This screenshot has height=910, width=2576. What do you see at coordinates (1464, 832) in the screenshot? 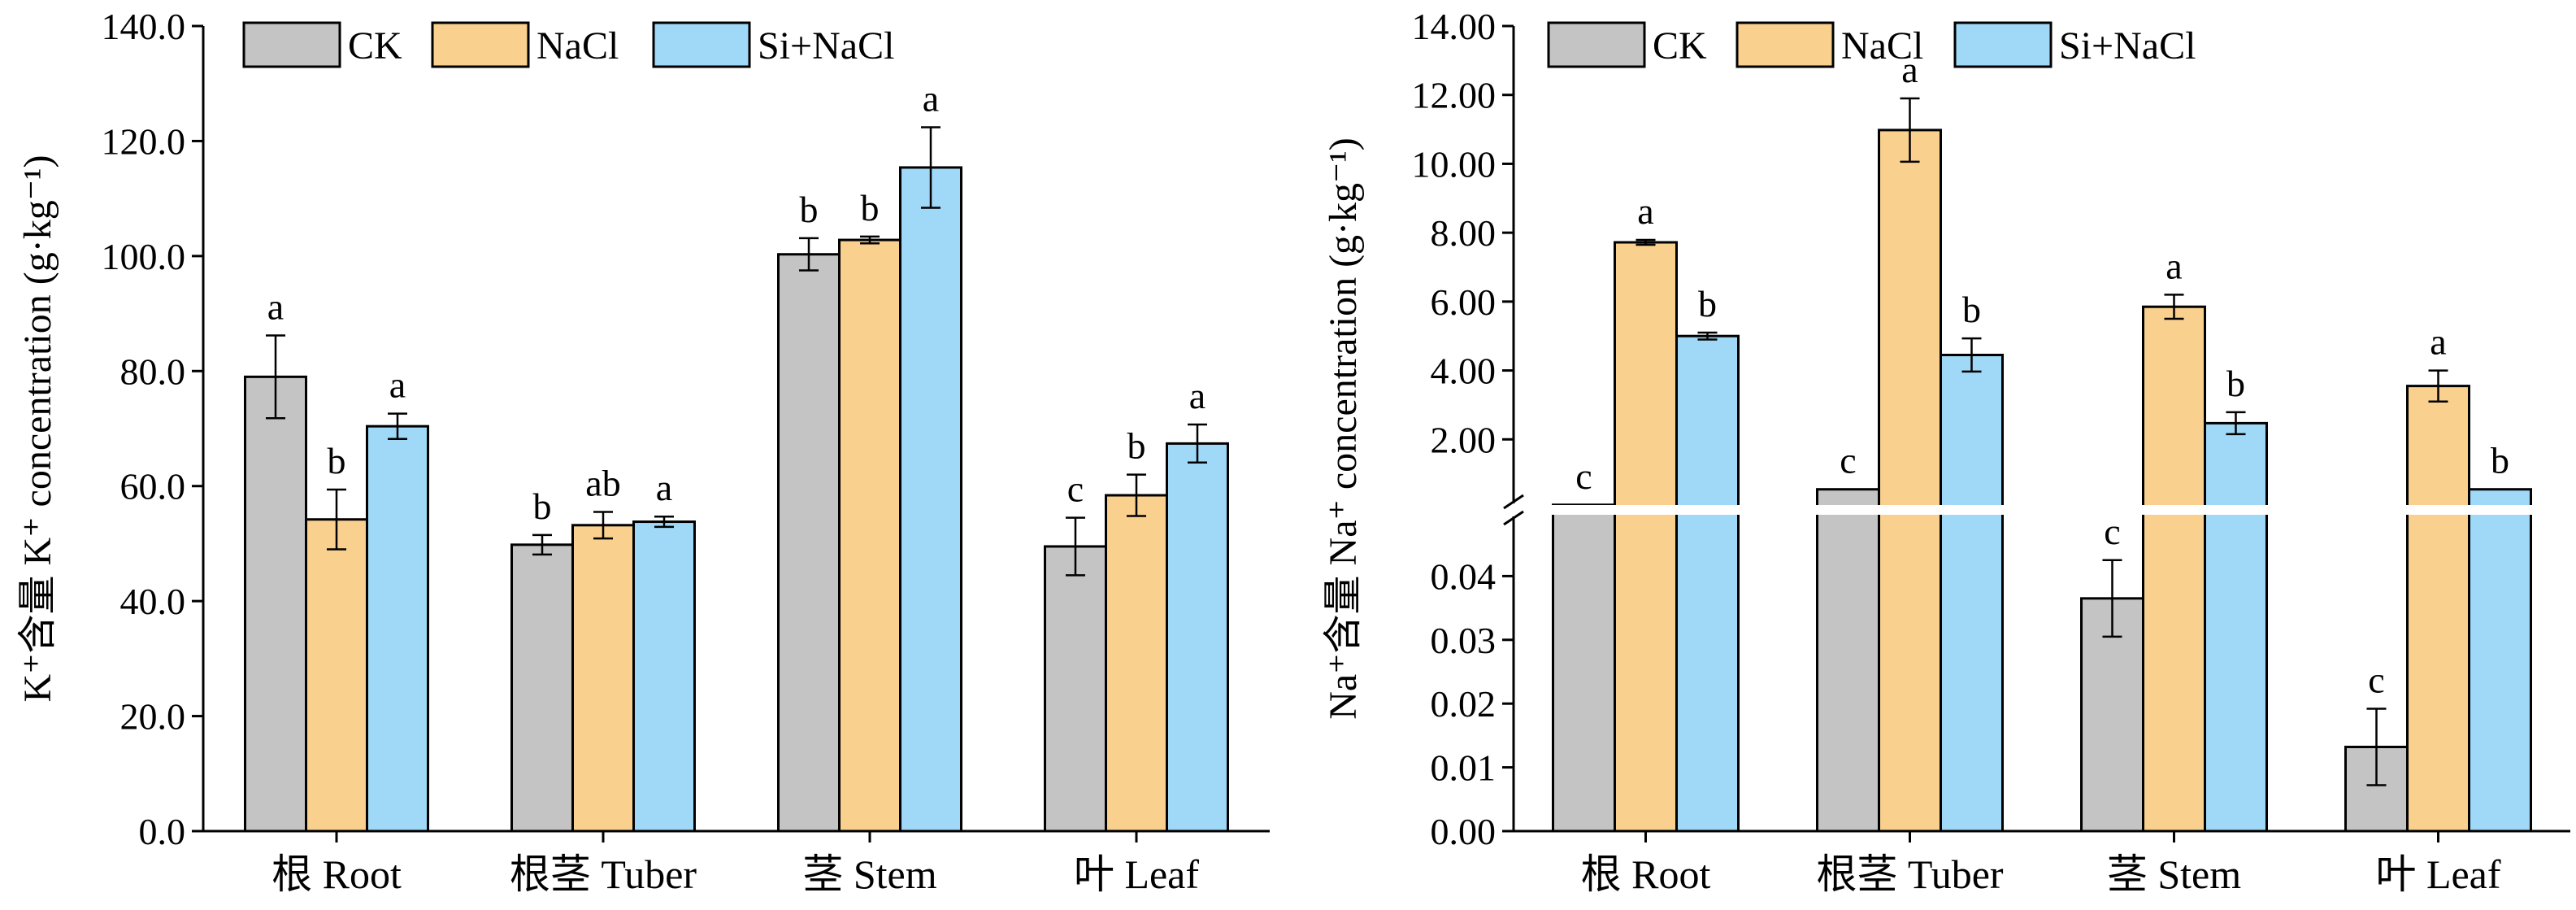
I see `y-tick-label: 0.00` at bounding box center [1464, 832].